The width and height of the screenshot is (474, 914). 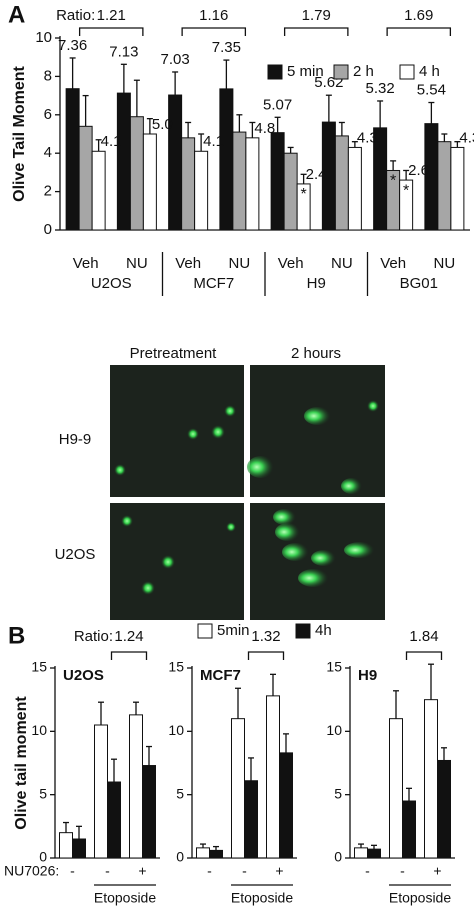 What do you see at coordinates (316, 174) in the screenshot?
I see `data-label: 2.4` at bounding box center [316, 174].